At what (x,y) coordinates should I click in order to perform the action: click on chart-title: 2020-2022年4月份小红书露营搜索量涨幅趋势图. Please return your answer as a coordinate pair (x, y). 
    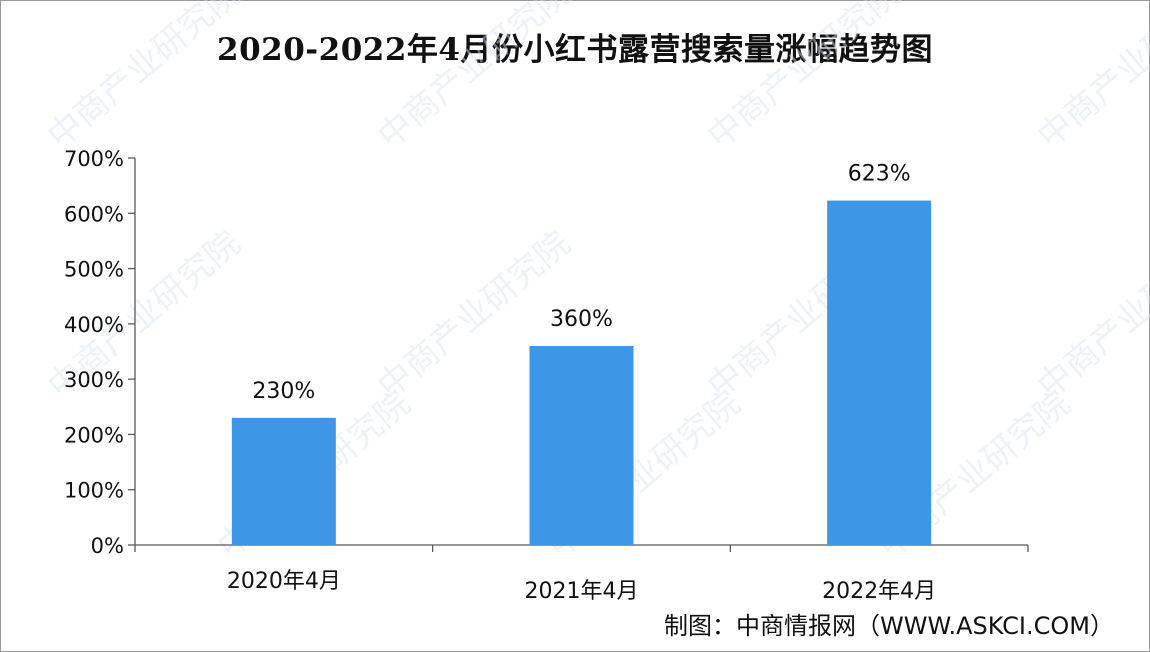
    Looking at the image, I should click on (575, 50).